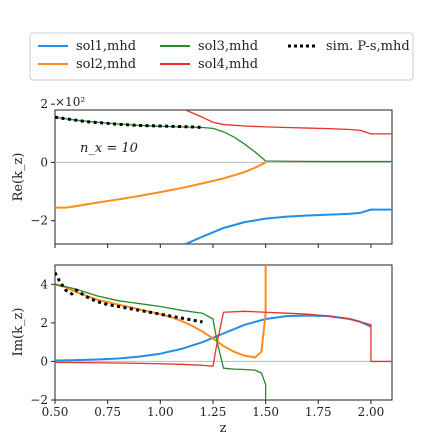 This screenshot has height=436, width=436. What do you see at coordinates (265, 412) in the screenshot?
I see `x-tick-label: 1.50` at bounding box center [265, 412].